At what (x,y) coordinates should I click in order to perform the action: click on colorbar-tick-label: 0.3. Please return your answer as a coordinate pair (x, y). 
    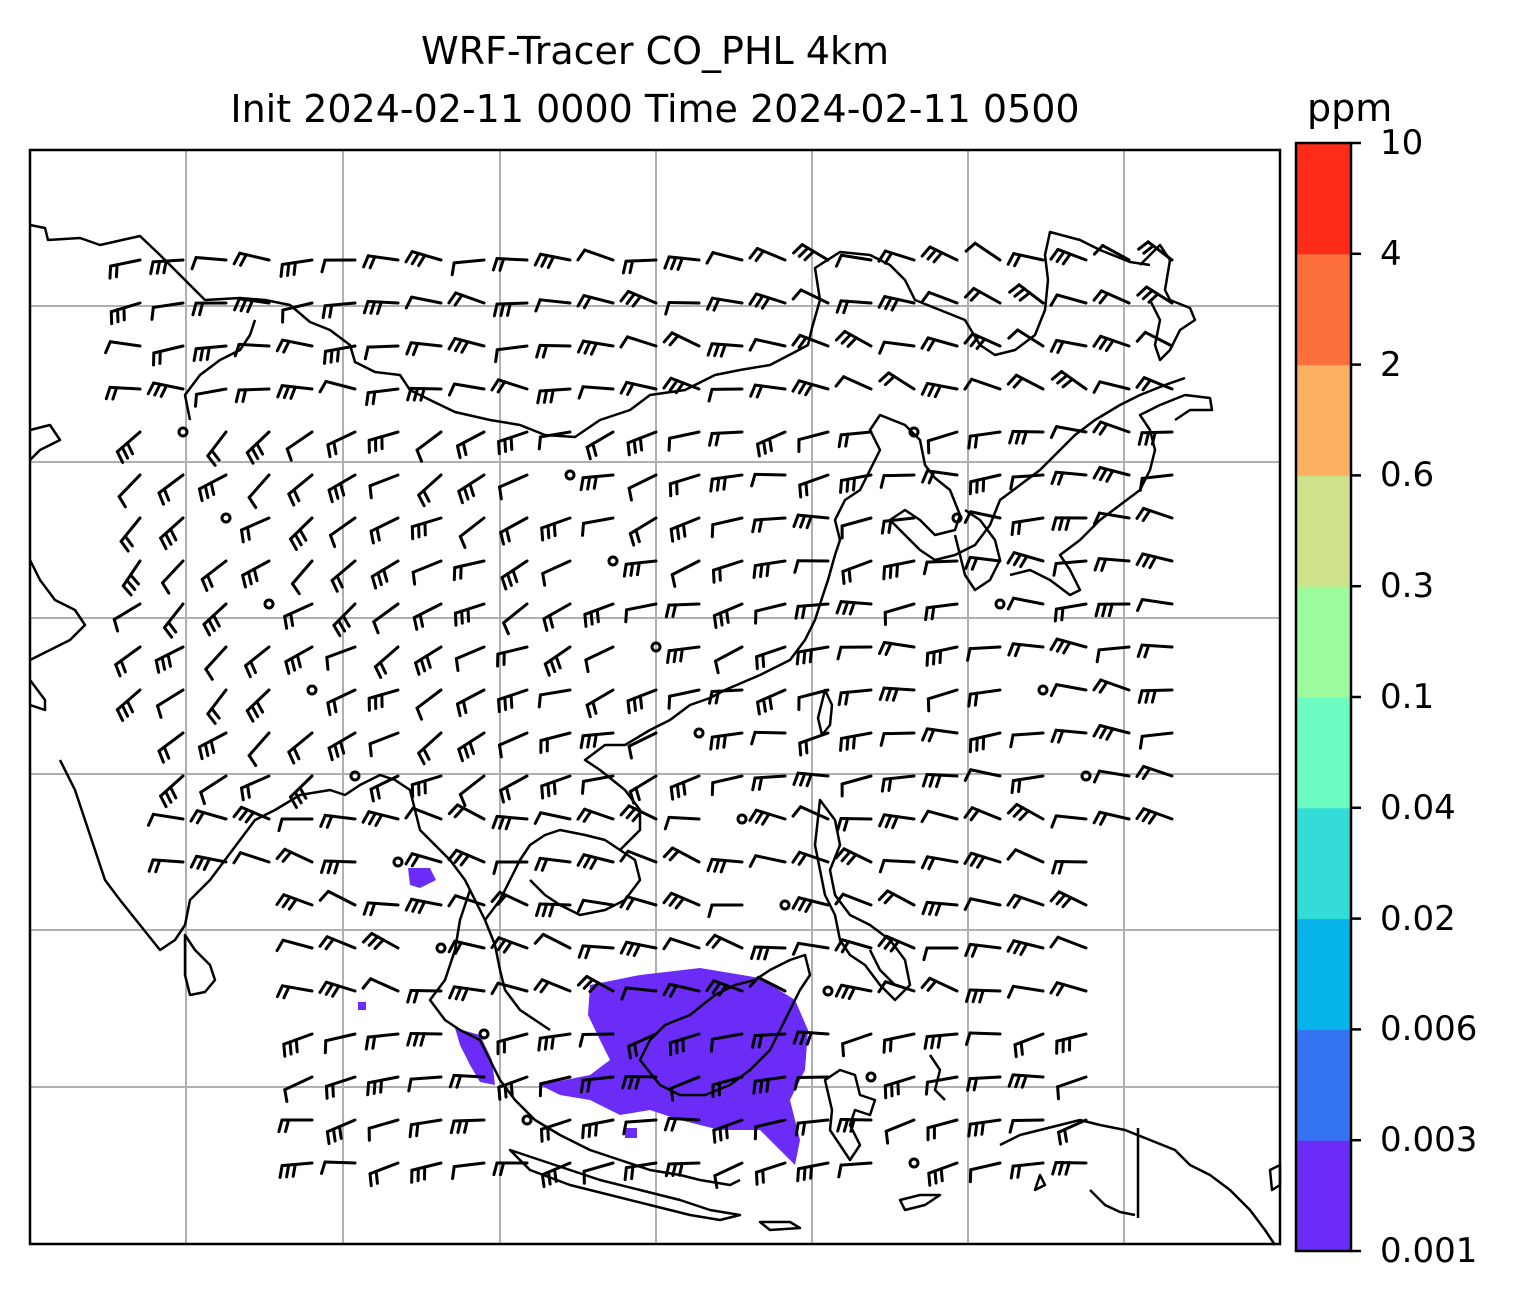
    Looking at the image, I should click on (1407, 586).